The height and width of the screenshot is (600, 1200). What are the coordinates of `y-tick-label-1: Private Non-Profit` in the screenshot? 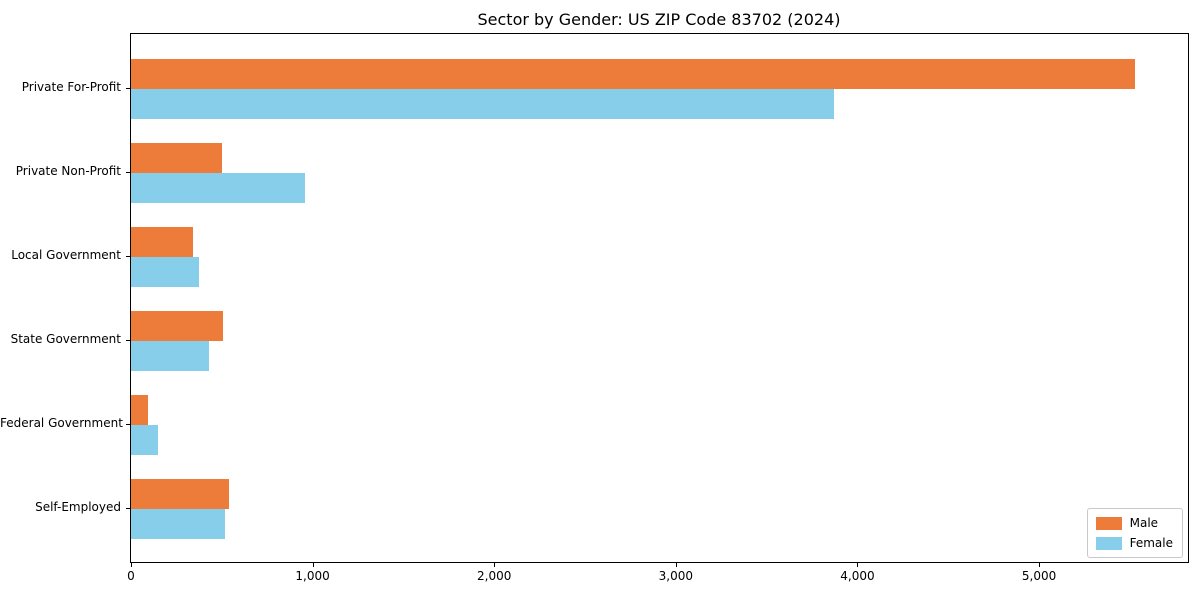 It's located at (68, 171).